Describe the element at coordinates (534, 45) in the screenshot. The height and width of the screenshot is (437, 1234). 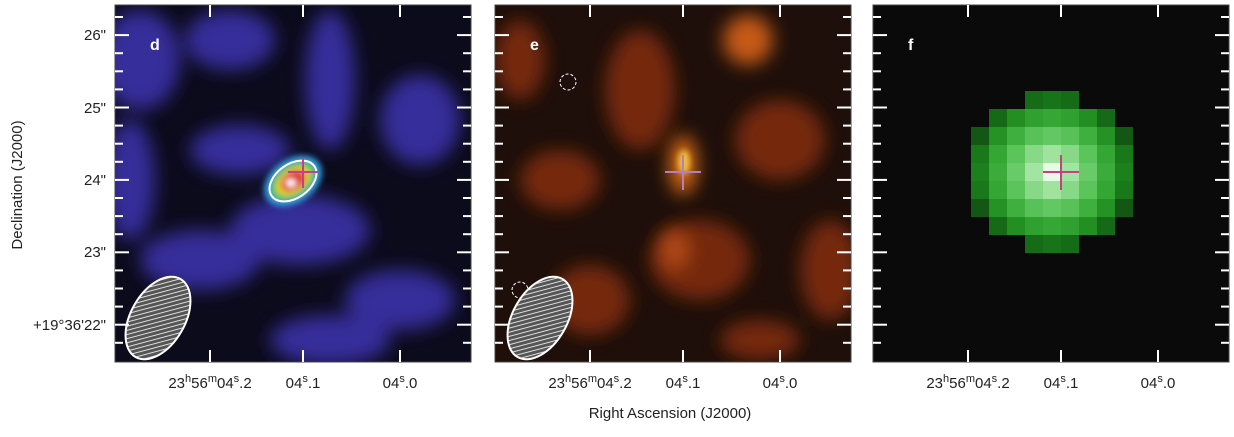
I see `panel-label: e` at that location.